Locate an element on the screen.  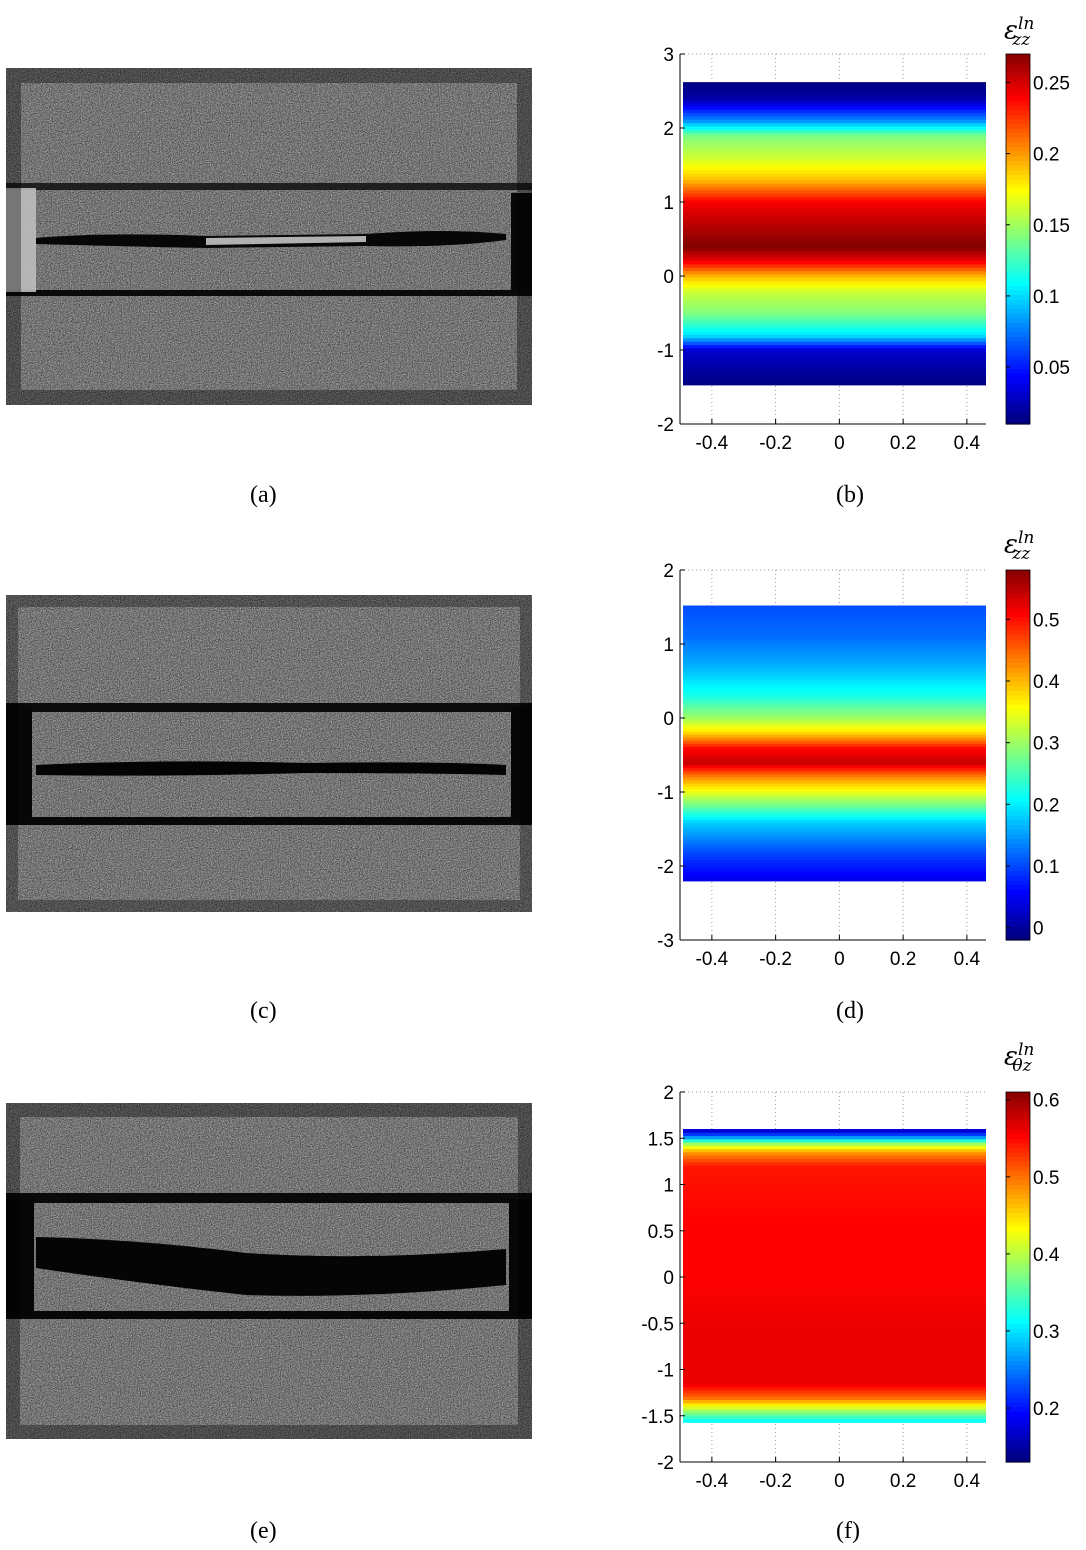
x-tick-label: -0.2 is located at coordinates (775, 443).